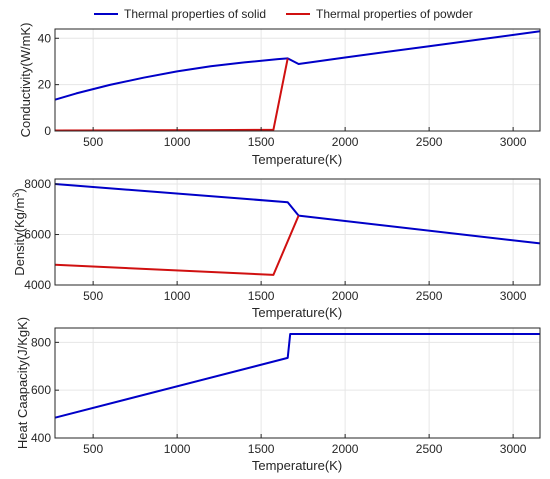  What do you see at coordinates (22, 383) in the screenshot?
I see `heat-capacity-y-label: Heat Caapacity(J/KgK)` at bounding box center [22, 383].